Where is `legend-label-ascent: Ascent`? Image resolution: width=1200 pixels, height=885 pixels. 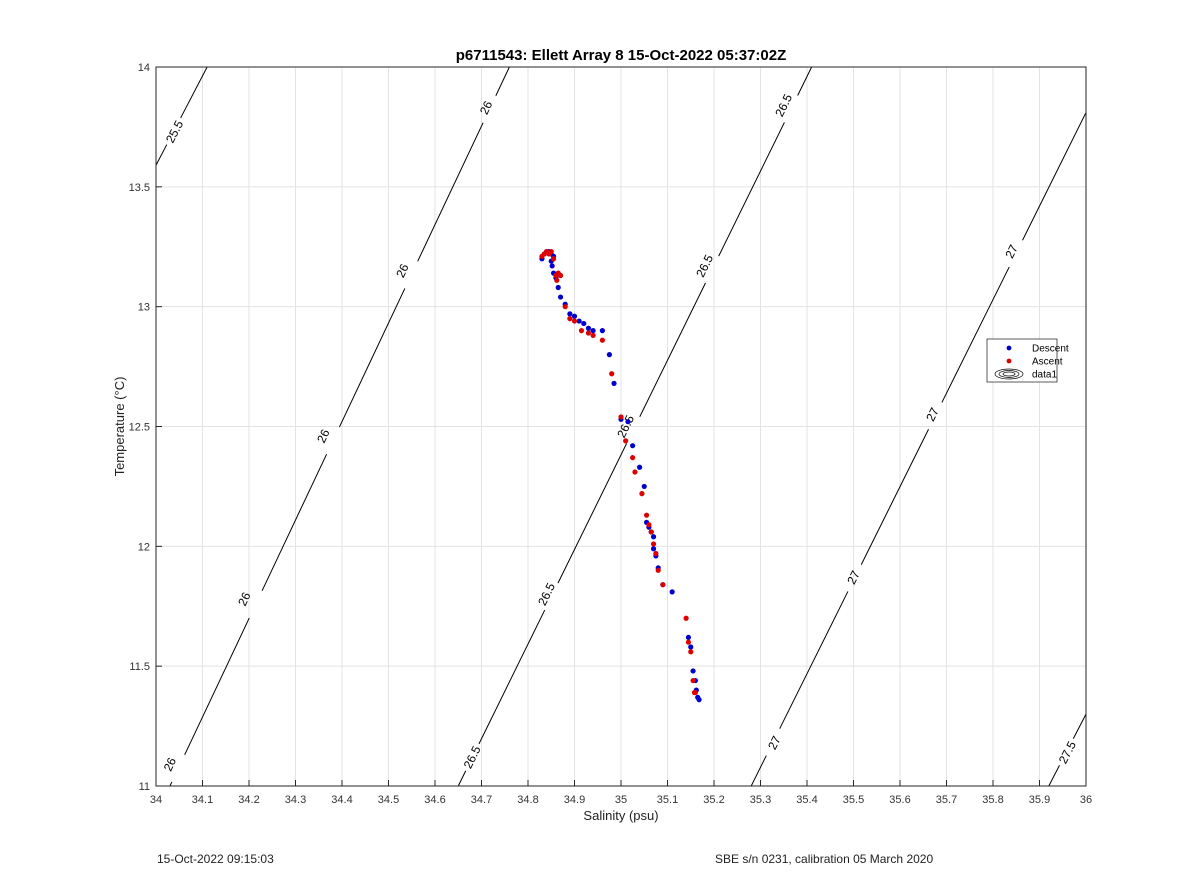 legend-label-ascent: Ascent is located at coordinates (1047, 362).